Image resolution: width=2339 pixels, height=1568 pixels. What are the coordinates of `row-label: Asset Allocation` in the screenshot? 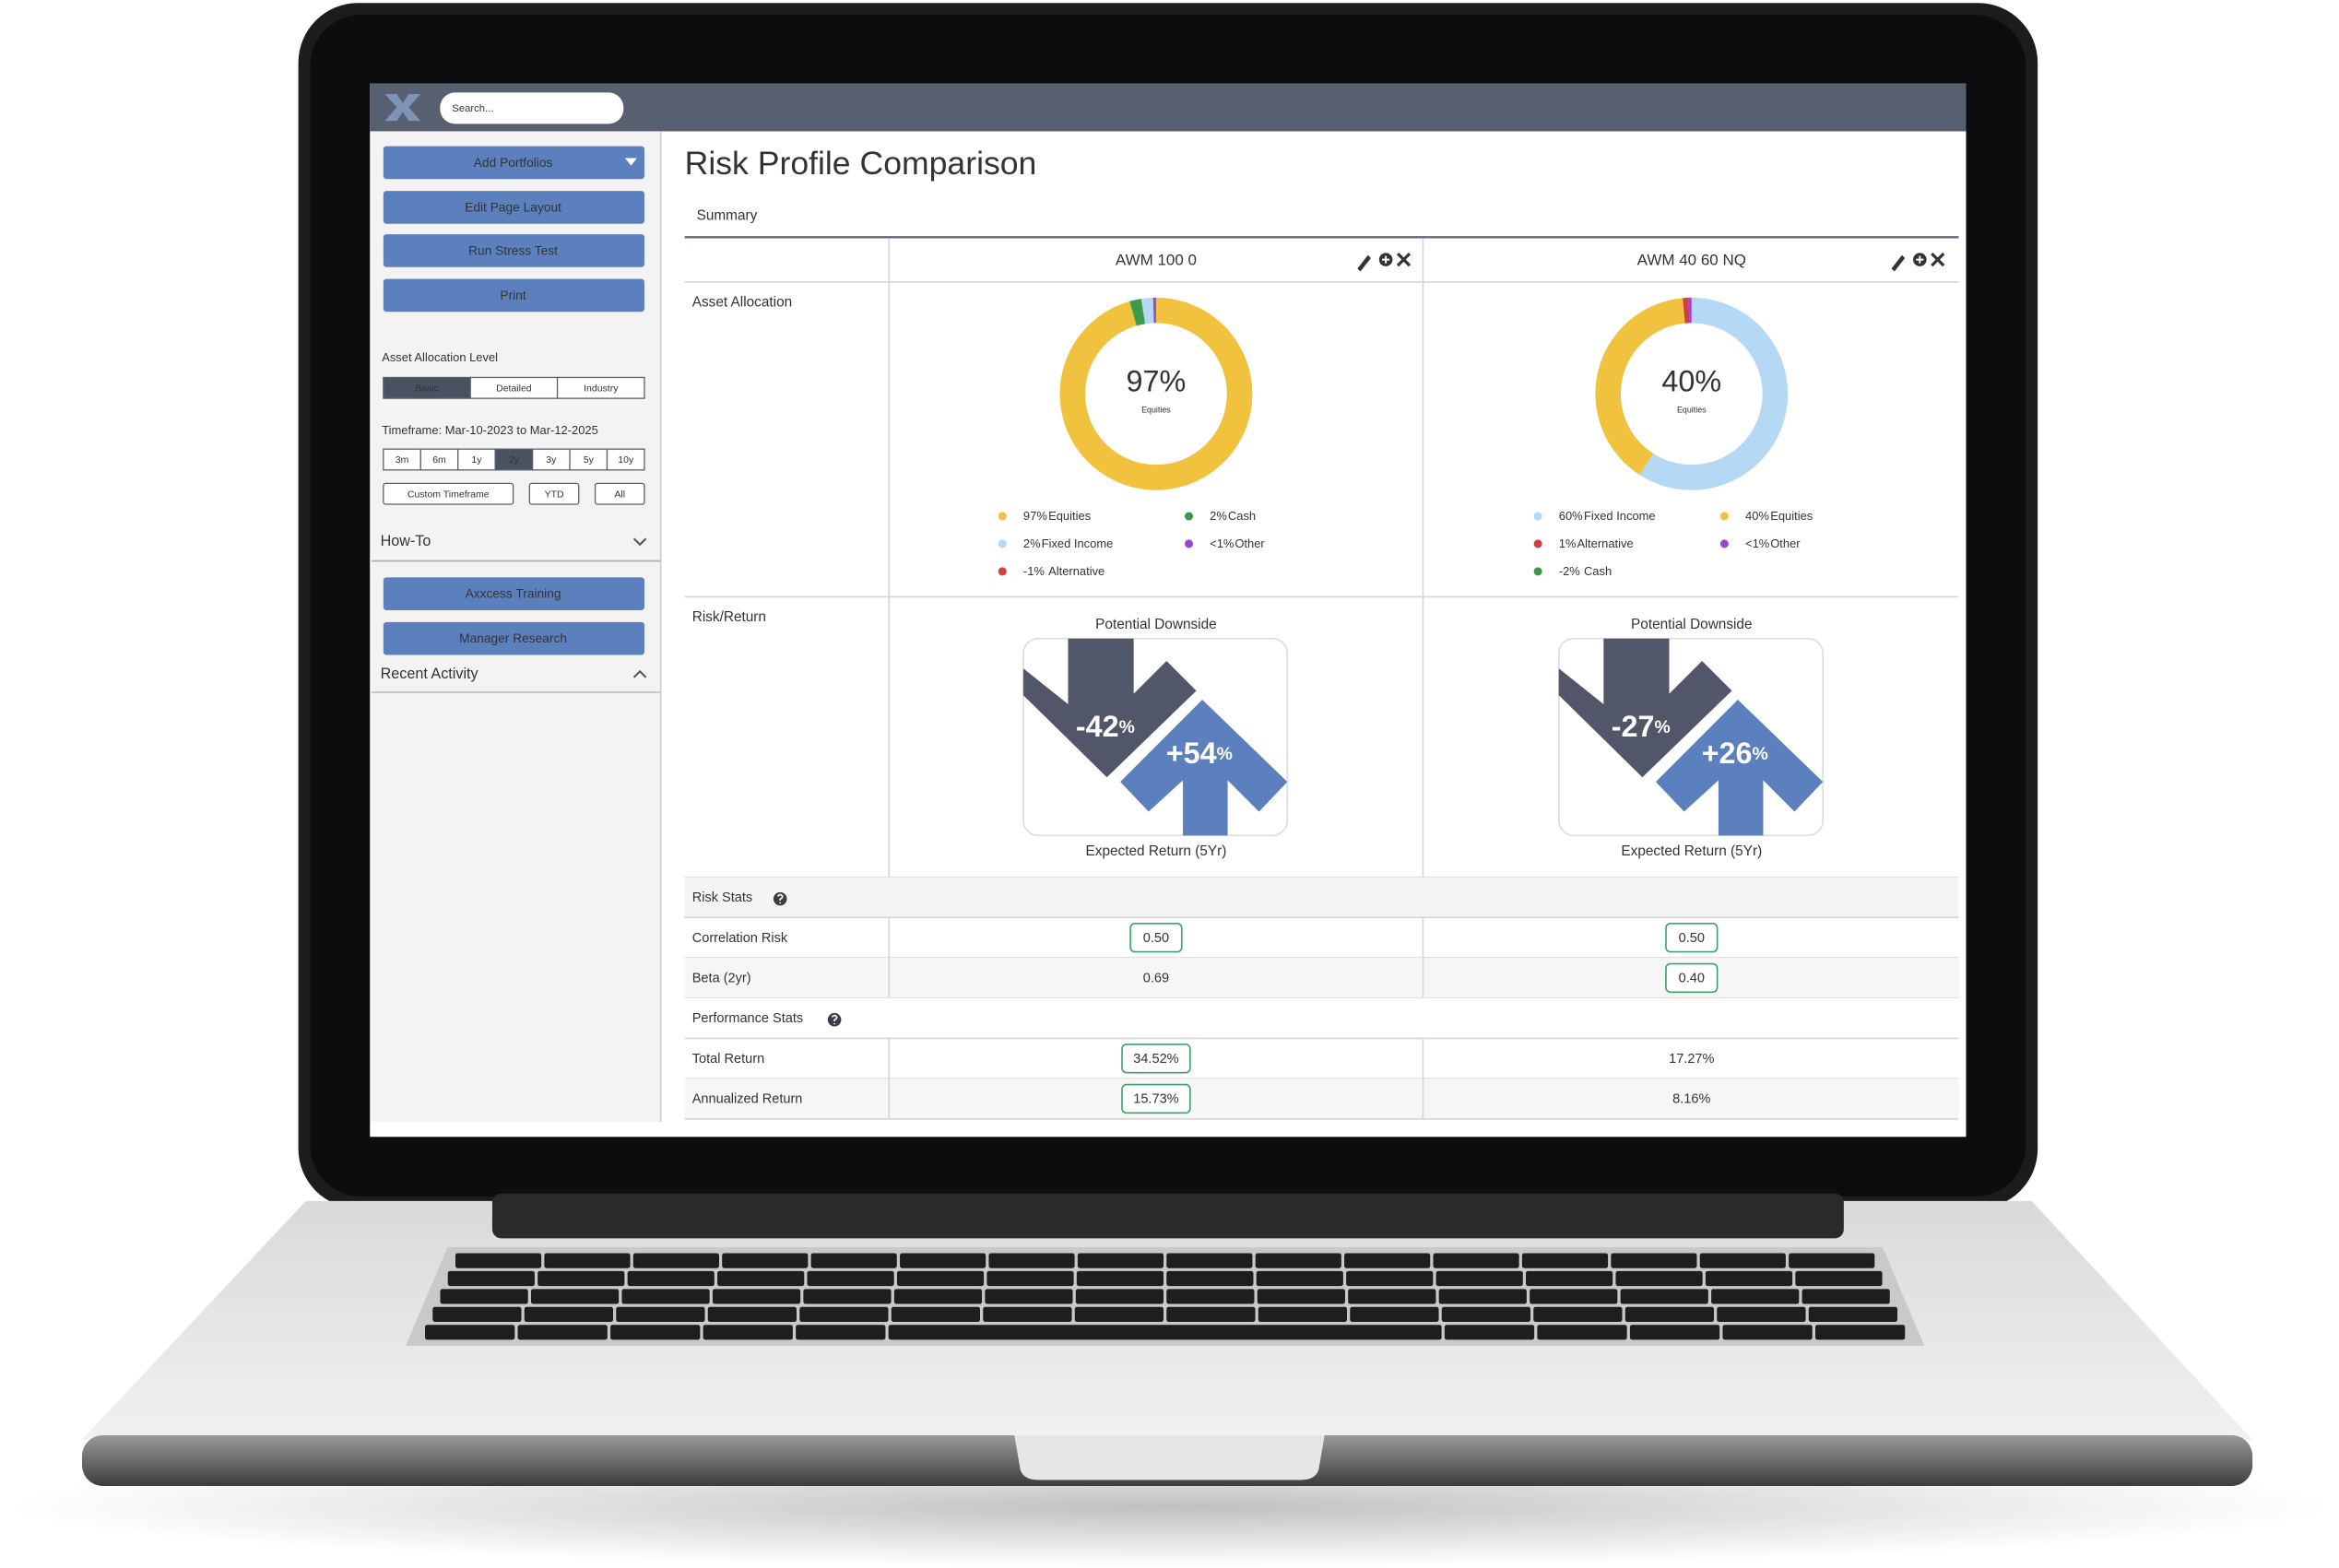 It's located at (742, 303).